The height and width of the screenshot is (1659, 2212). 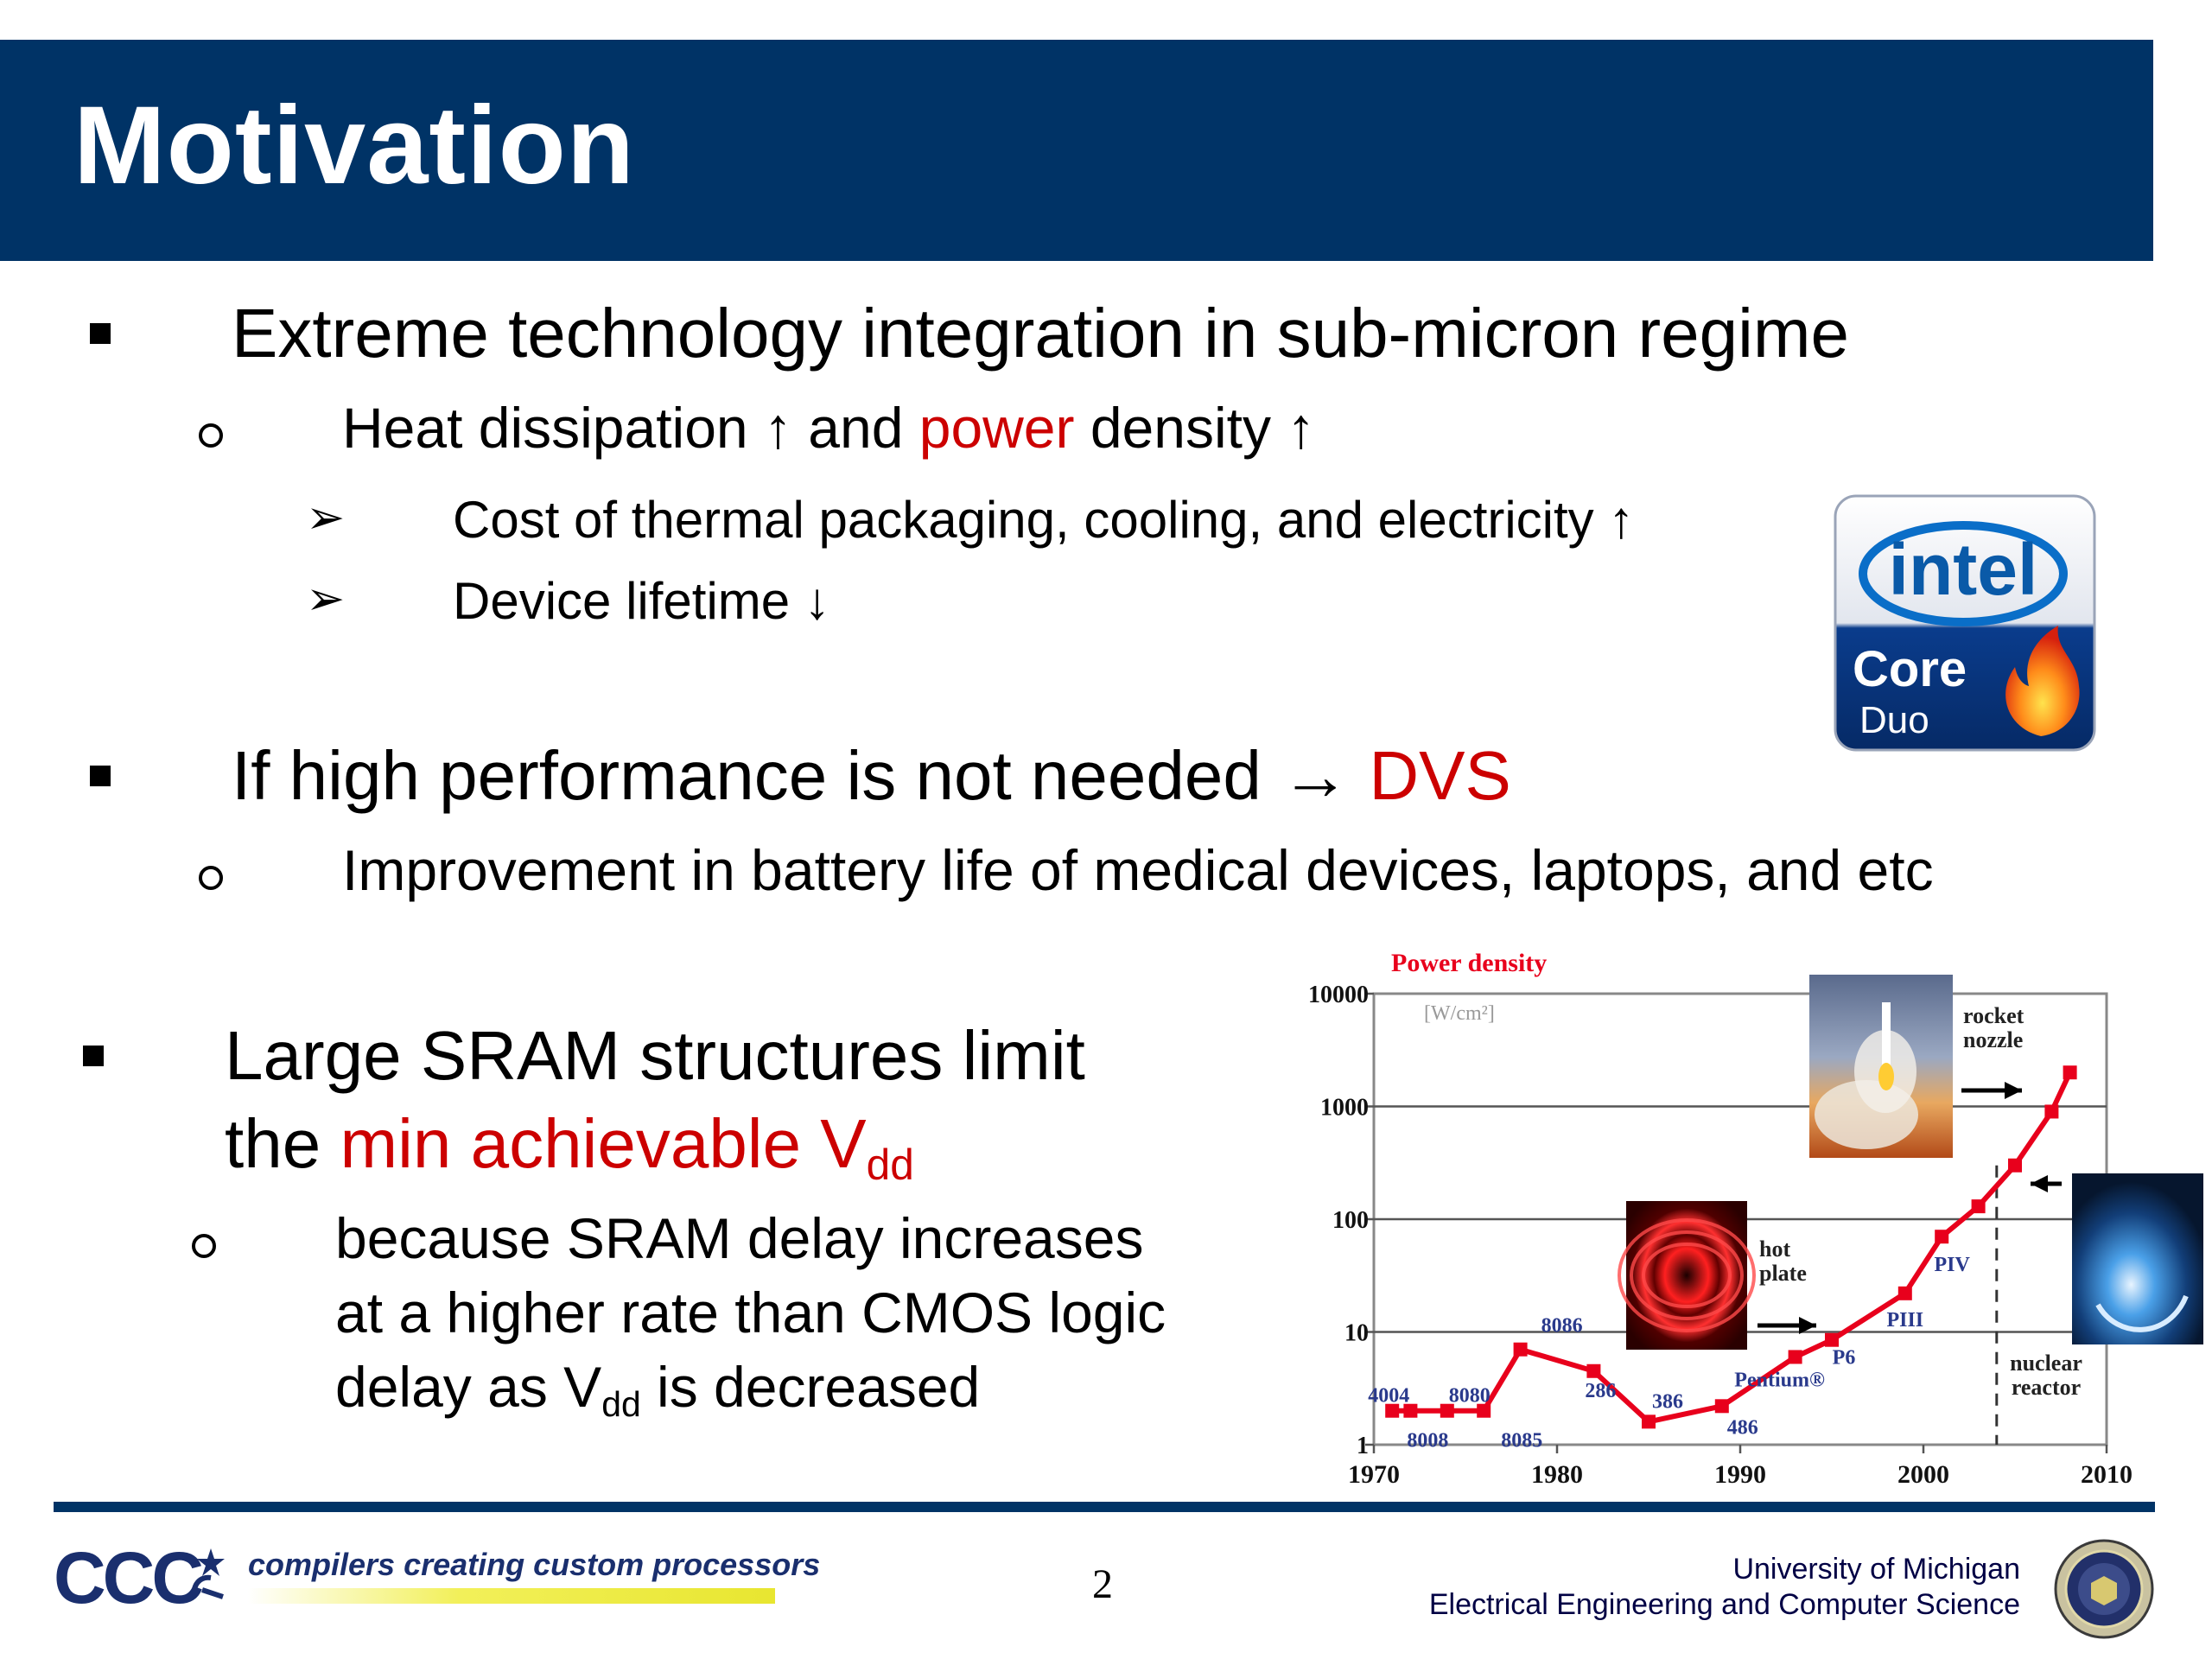 What do you see at coordinates (511, 1596) in the screenshot?
I see `tagline-highlight` at bounding box center [511, 1596].